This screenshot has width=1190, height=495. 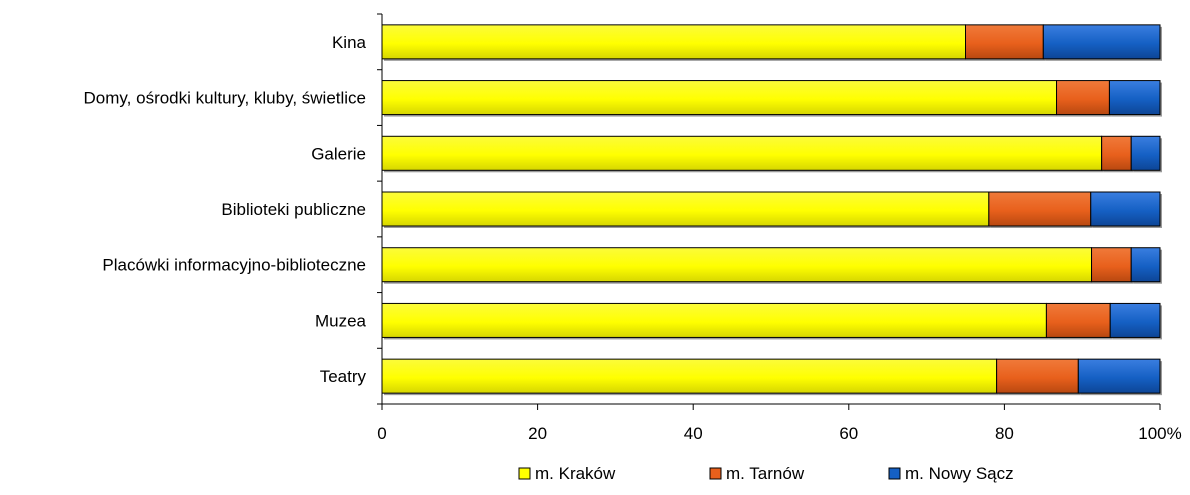 What do you see at coordinates (343, 376) in the screenshot?
I see `category-label: Teatry` at bounding box center [343, 376].